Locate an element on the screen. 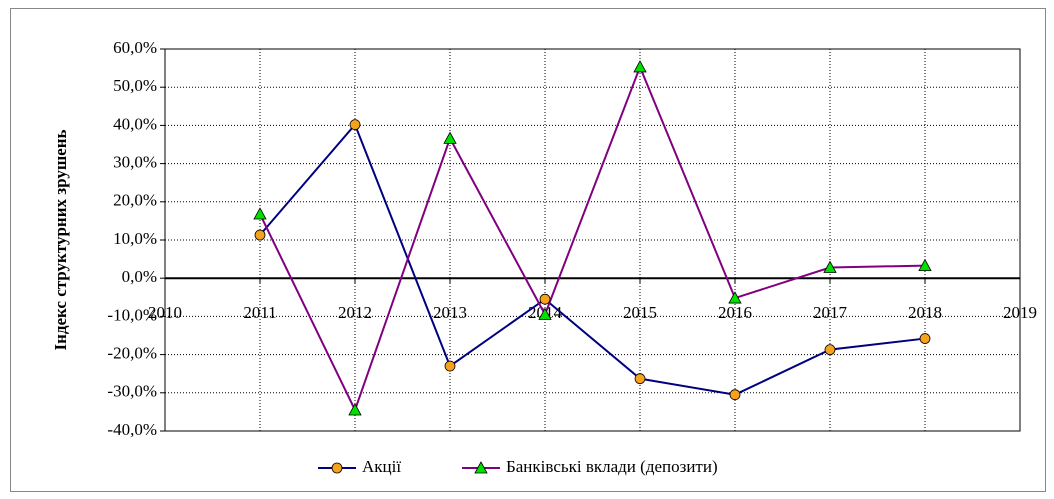  x-tick-label: 2012 is located at coordinates (355, 312).